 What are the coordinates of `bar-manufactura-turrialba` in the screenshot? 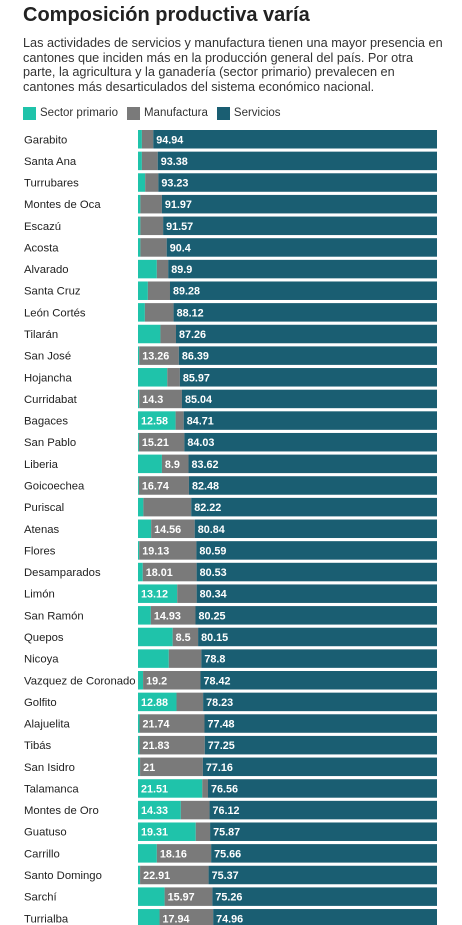 It's located at (186, 917).